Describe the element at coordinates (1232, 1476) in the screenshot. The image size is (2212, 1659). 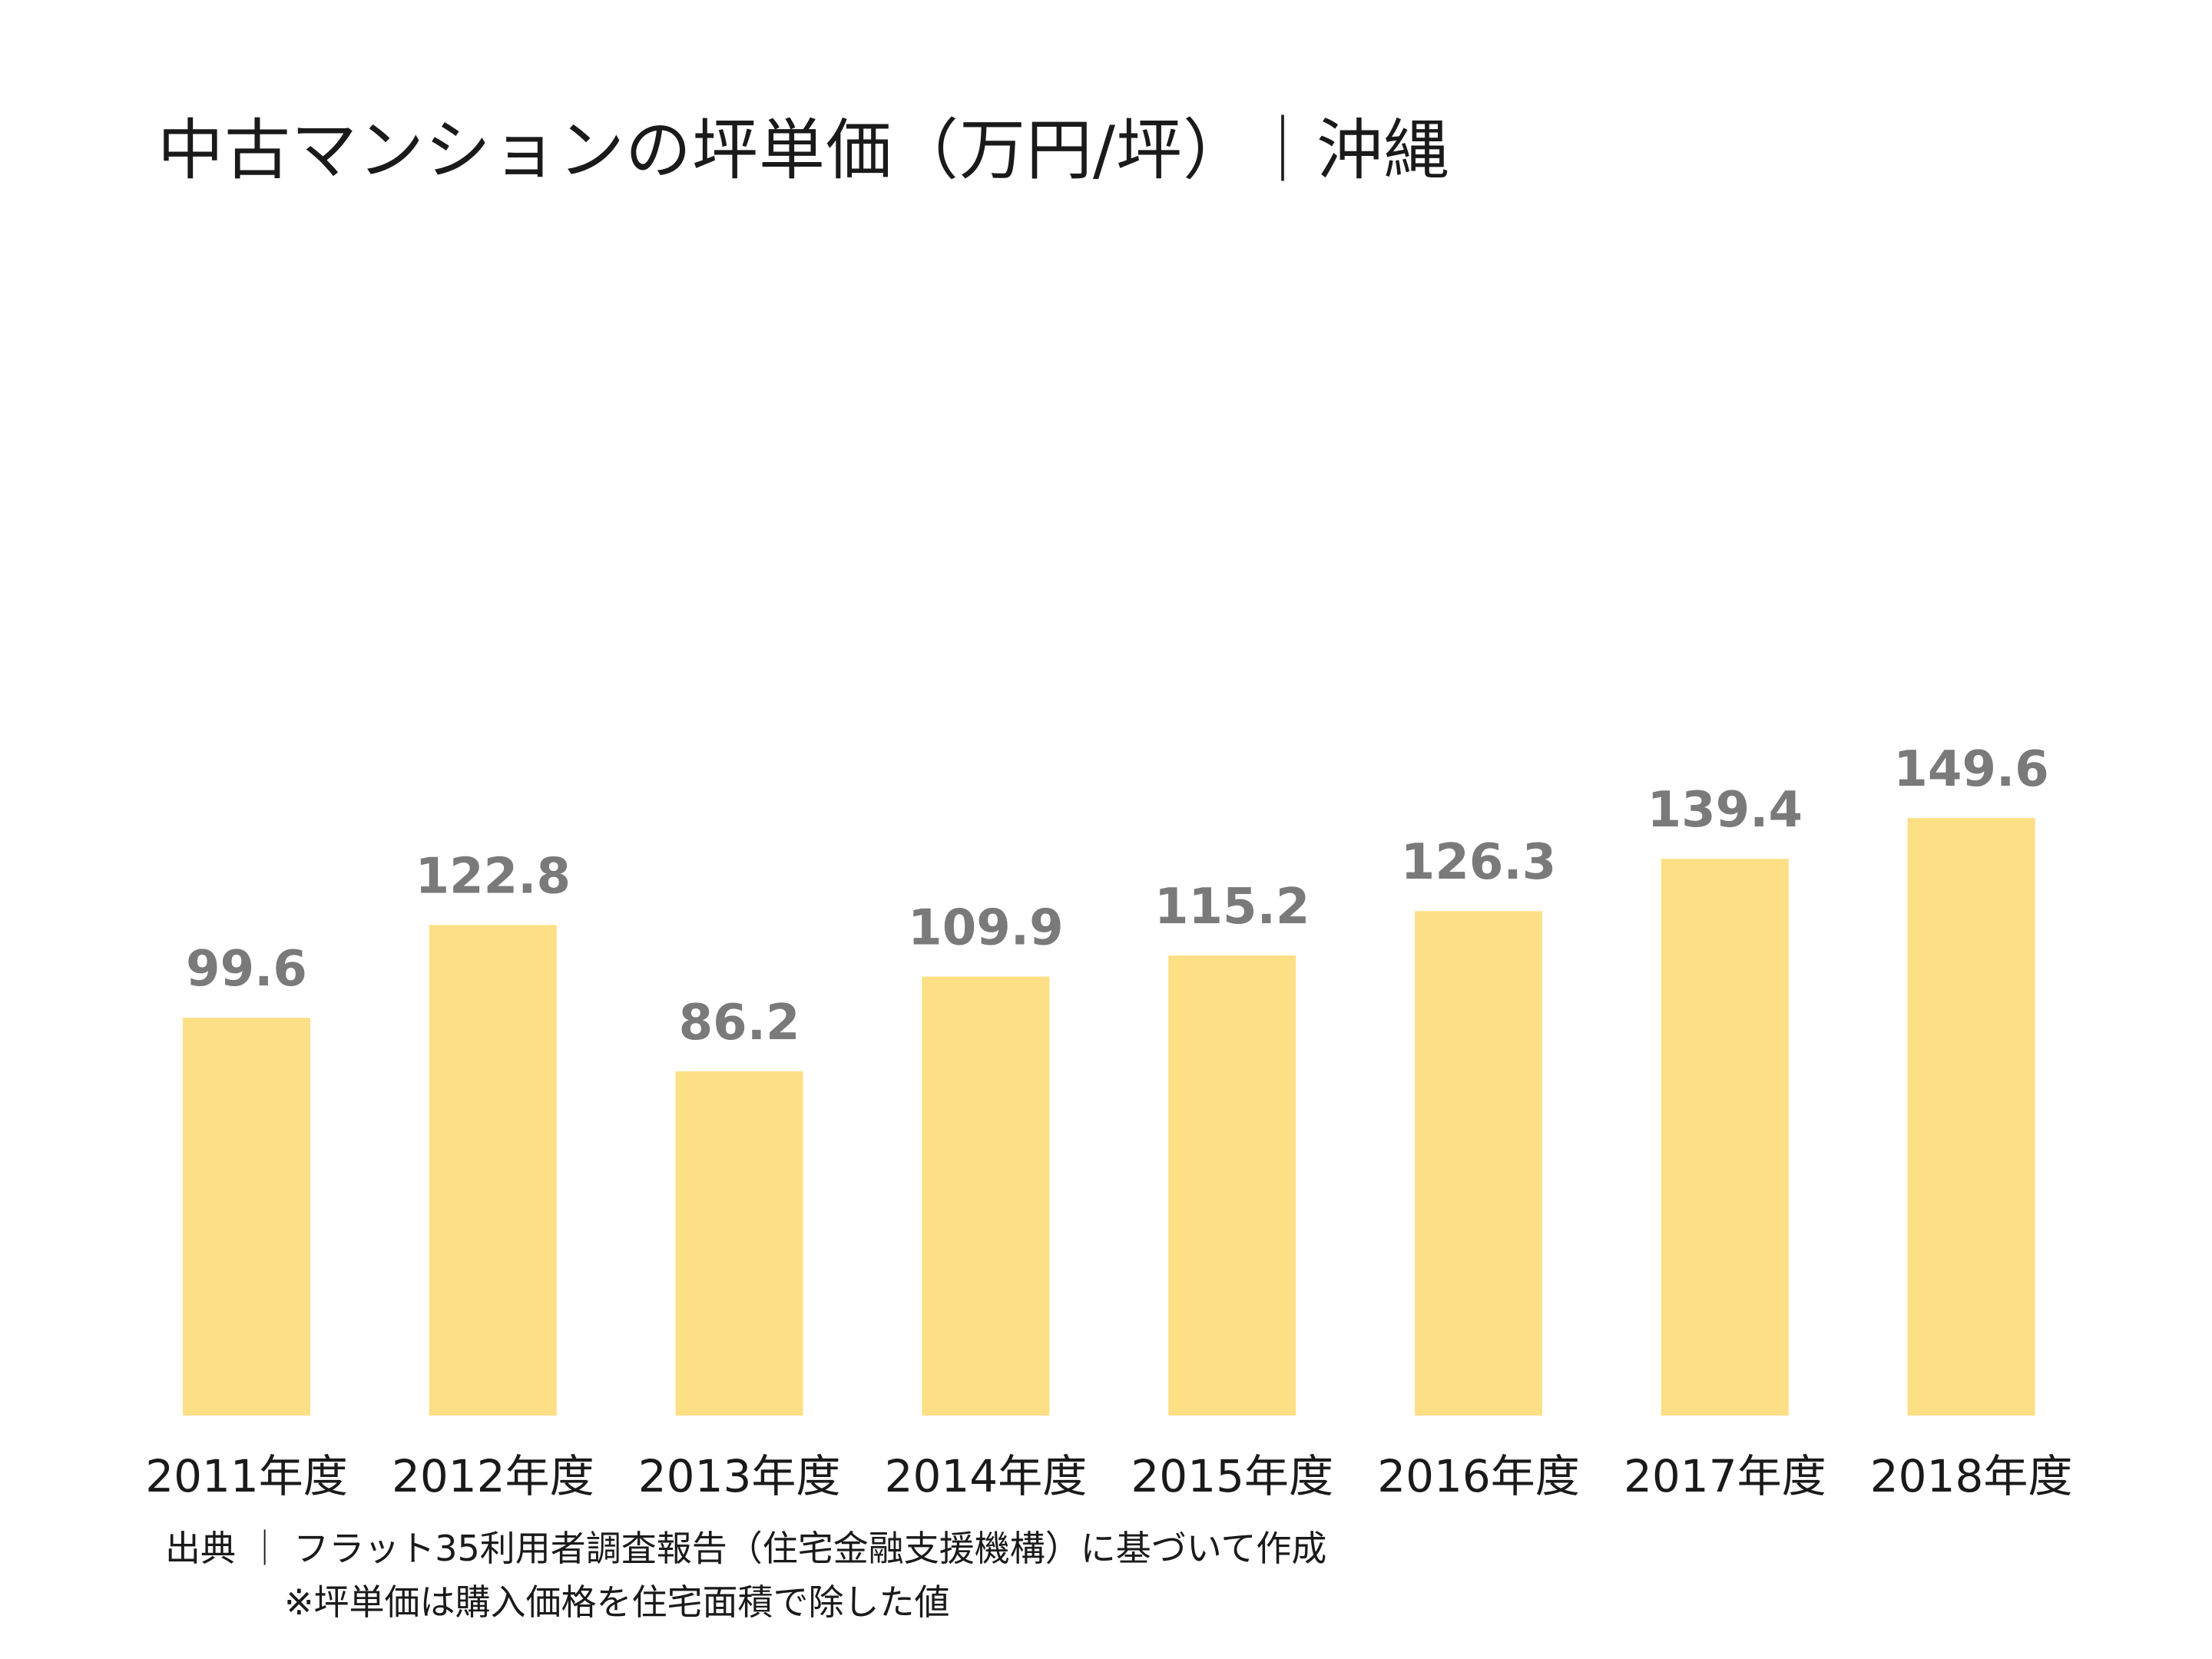
I see `x-tick-label-2015年度: 2015年度` at that location.